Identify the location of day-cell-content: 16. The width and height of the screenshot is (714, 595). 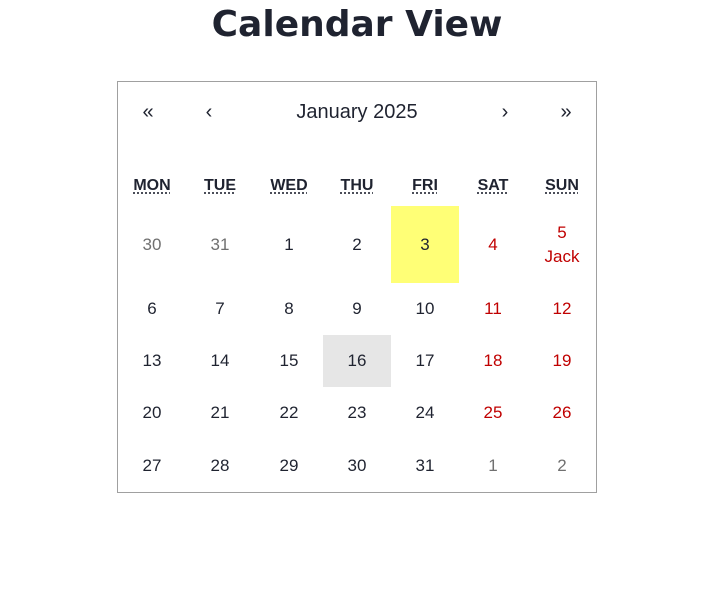
(357, 361).